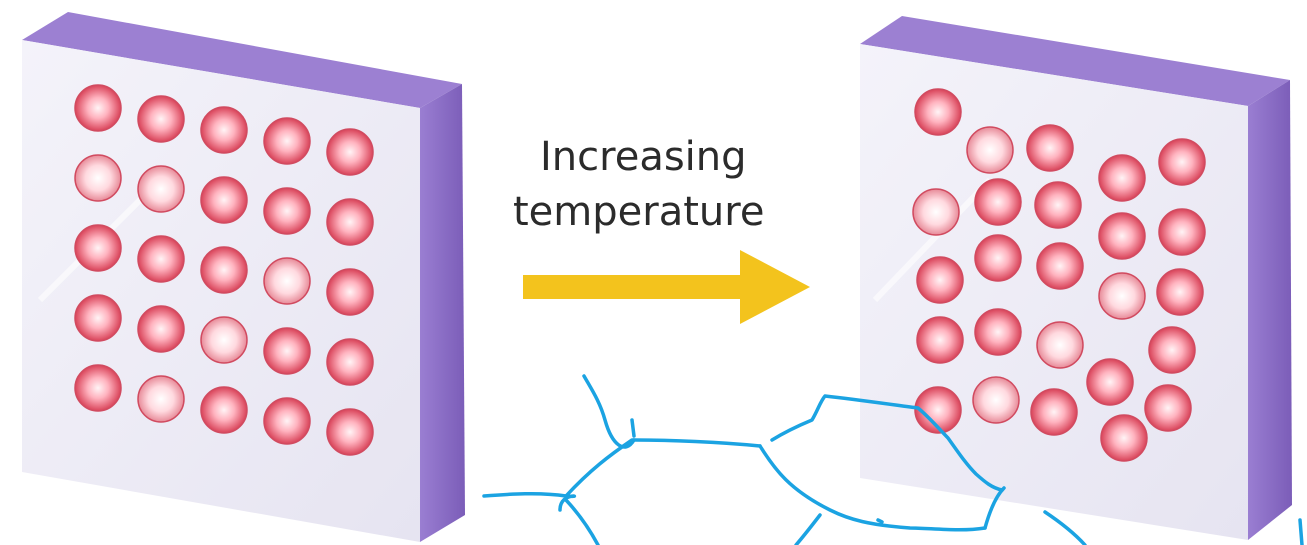 This screenshot has height=545, width=1307. Describe the element at coordinates (666, 287) in the screenshot. I see `arrow-icon` at that location.